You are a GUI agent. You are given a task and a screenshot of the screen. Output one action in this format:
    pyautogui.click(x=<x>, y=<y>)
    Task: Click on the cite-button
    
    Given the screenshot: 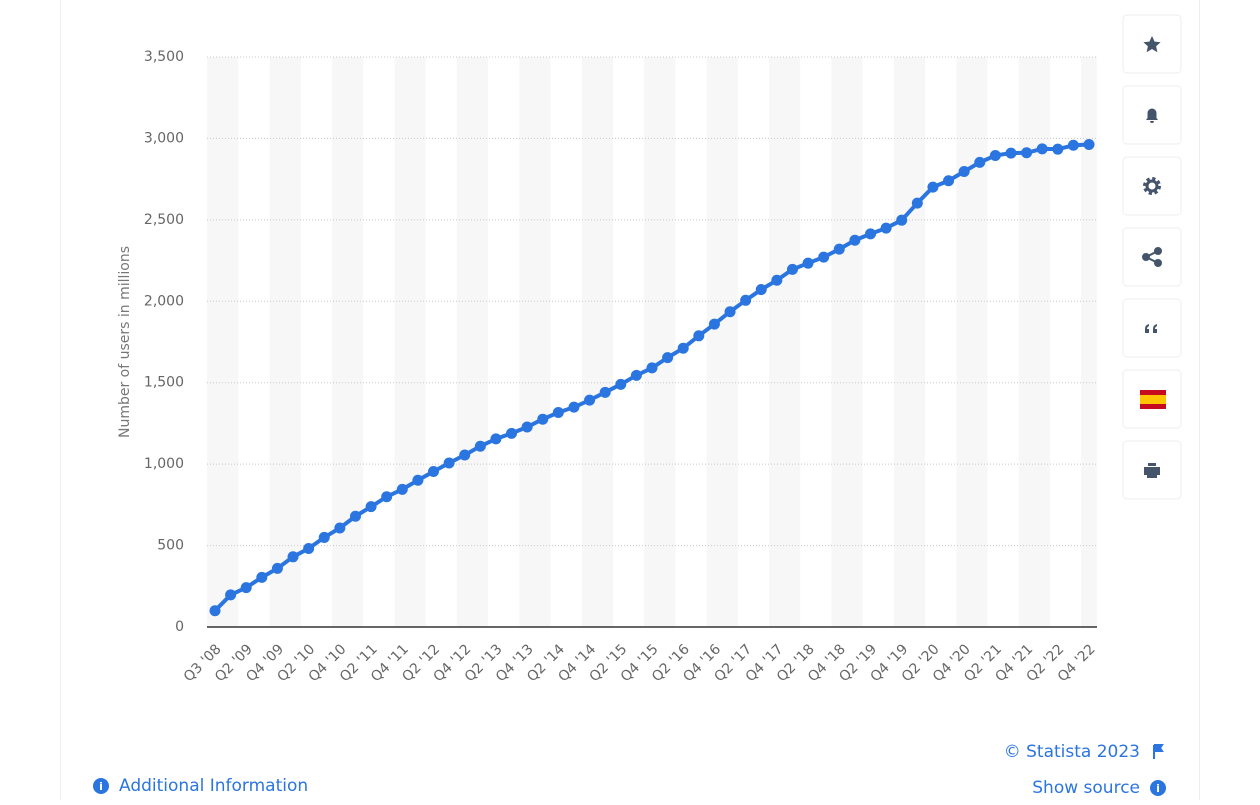 What is the action you would take?
    pyautogui.click(x=1152, y=328)
    